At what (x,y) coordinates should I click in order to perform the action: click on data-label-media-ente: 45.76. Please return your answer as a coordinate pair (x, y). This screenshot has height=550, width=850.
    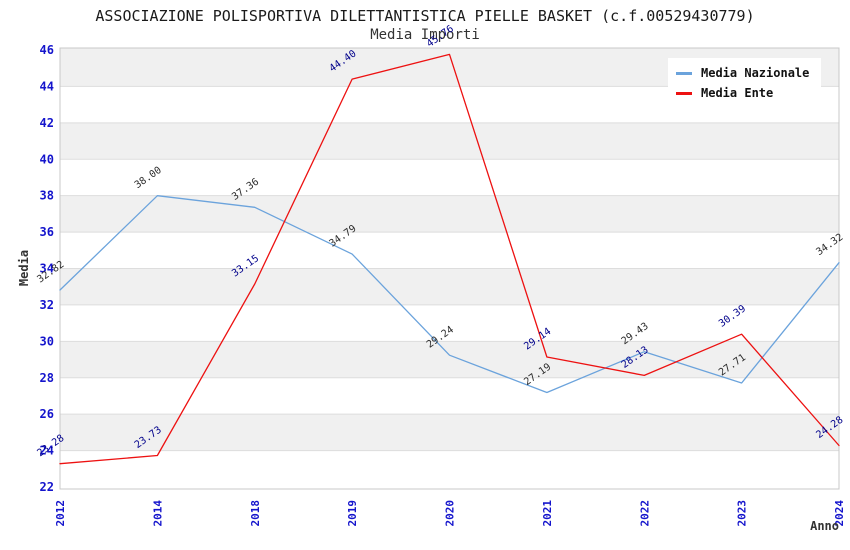
    Looking at the image, I should click on (440, 37).